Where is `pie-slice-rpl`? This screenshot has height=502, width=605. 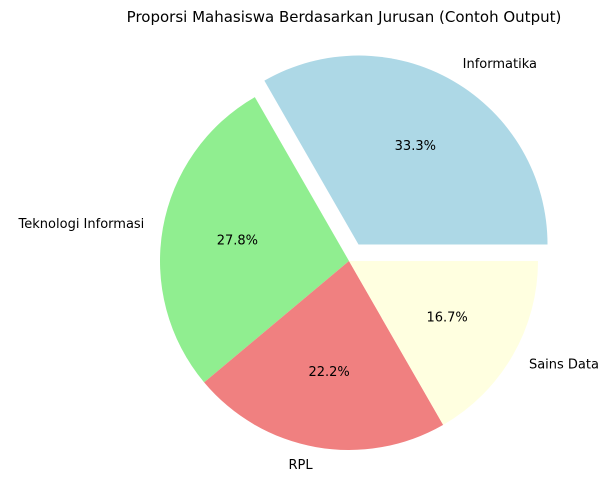
pie-slice-rpl is located at coordinates (324, 355).